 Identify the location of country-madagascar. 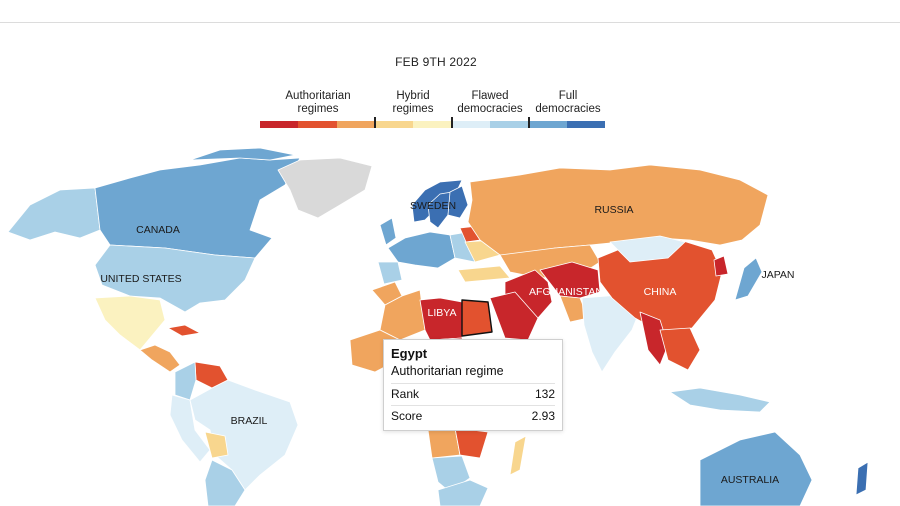
(518, 455).